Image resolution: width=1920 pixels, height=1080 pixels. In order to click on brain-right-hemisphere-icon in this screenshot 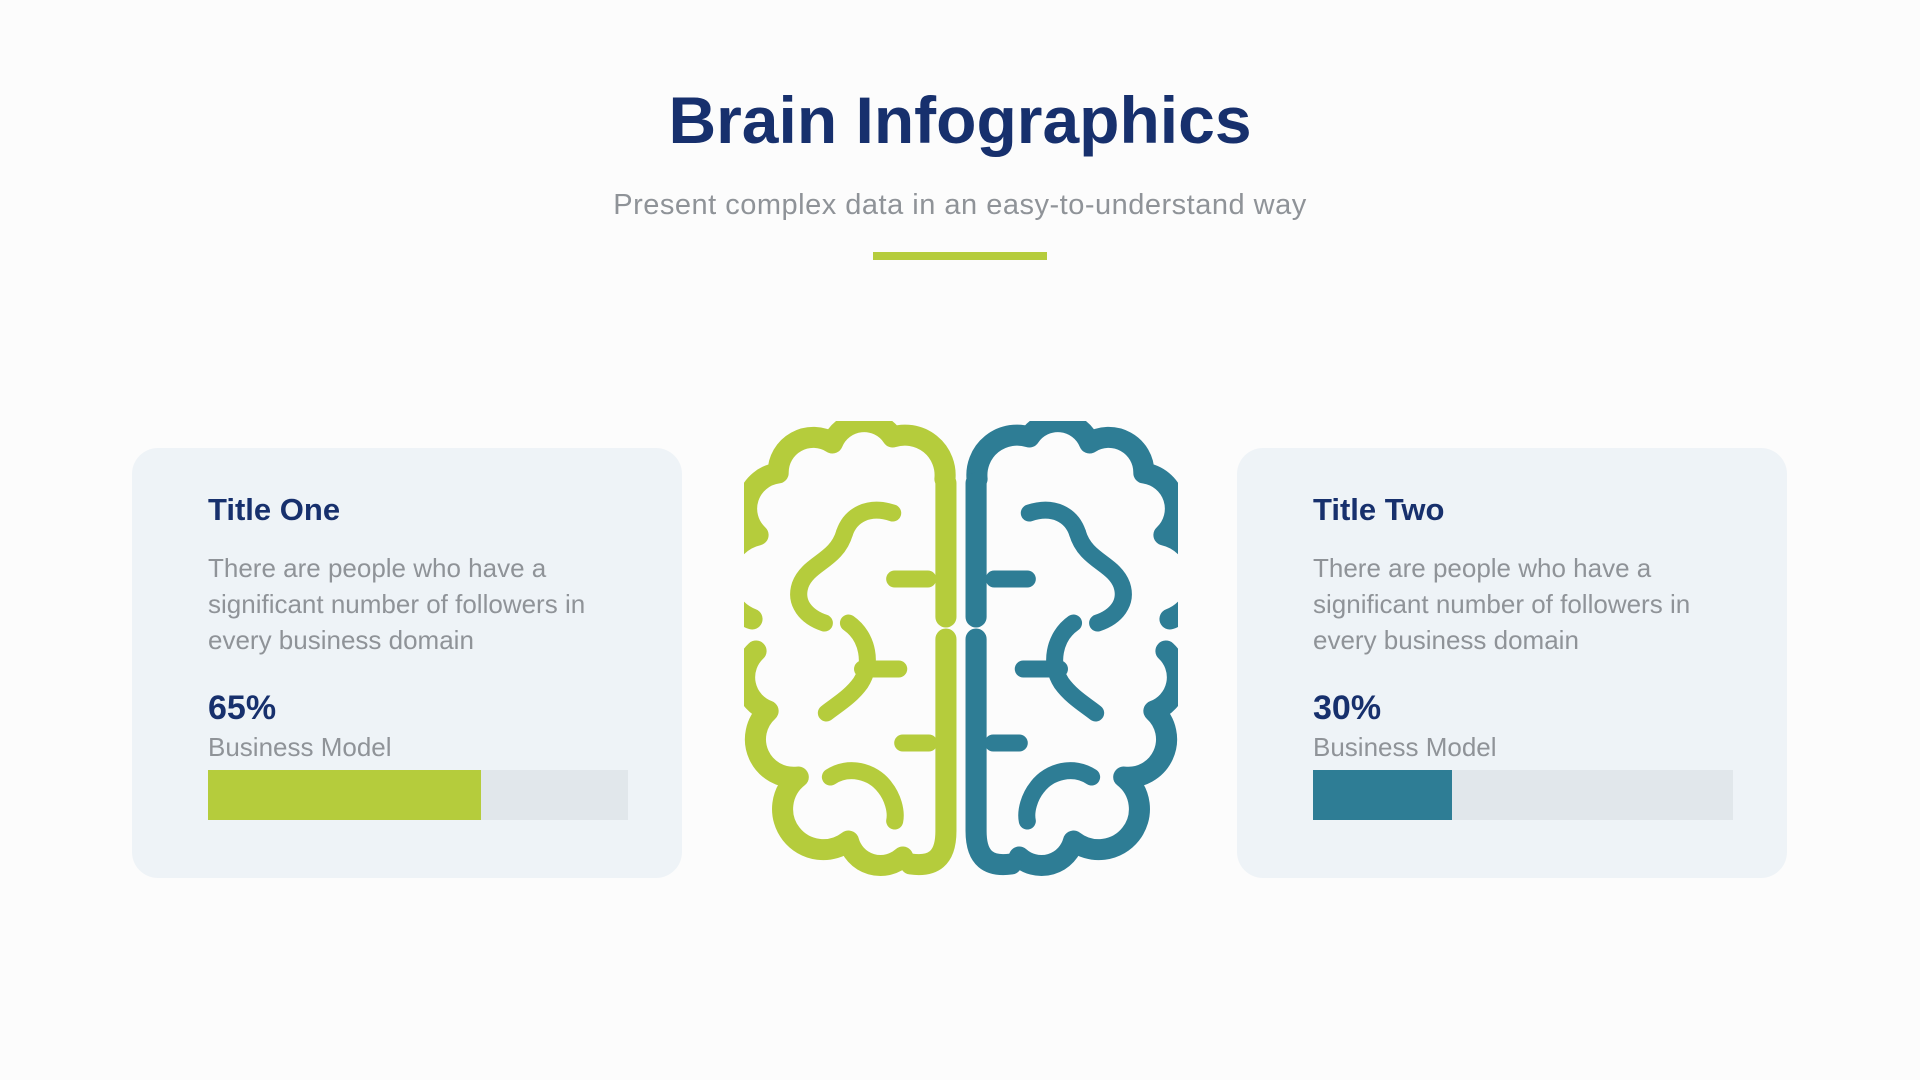, I will do `click(1077, 644)`.